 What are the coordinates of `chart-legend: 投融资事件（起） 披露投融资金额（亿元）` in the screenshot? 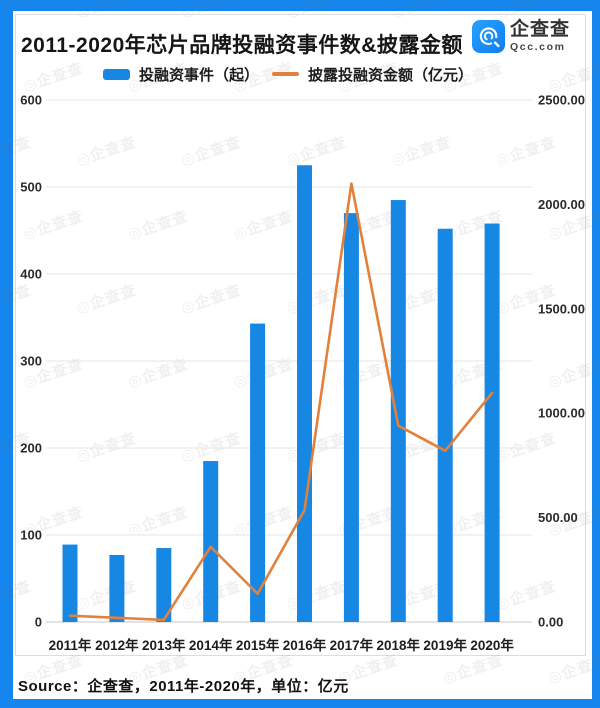 It's located at (288, 74).